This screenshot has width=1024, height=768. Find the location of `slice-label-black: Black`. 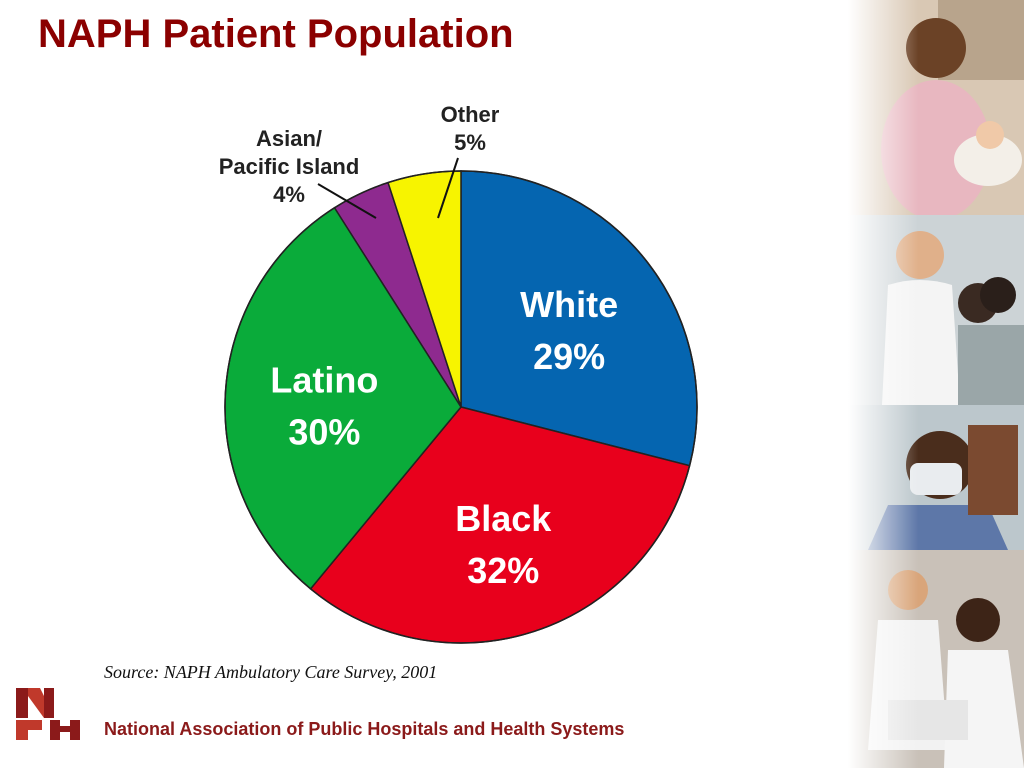

slice-label-black: Black is located at coordinates (503, 518).